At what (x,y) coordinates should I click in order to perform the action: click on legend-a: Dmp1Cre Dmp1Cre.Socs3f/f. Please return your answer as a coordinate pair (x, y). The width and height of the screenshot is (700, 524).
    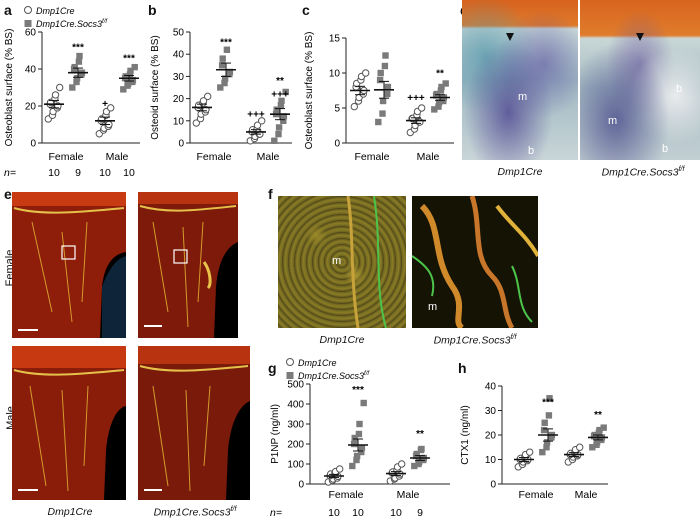
    Looking at the image, I should click on (66, 17).